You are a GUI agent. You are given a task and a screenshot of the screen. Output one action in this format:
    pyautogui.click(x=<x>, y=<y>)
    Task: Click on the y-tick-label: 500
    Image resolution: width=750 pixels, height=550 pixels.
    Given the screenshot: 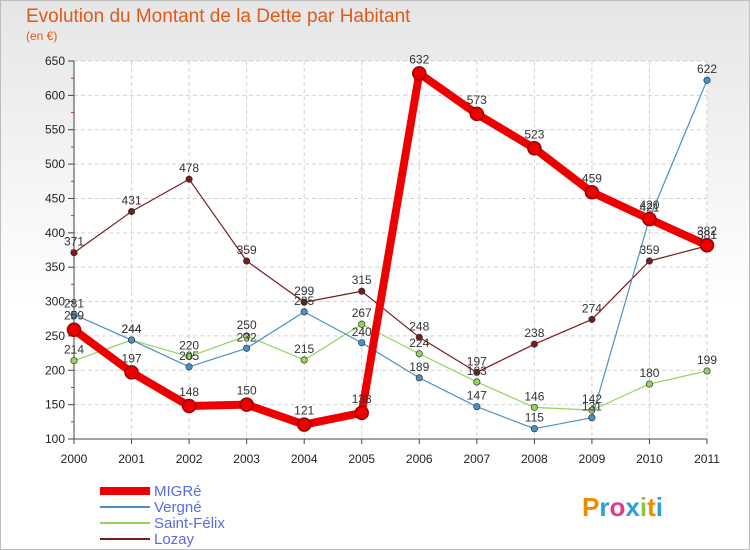 What is the action you would take?
    pyautogui.click(x=55, y=164)
    